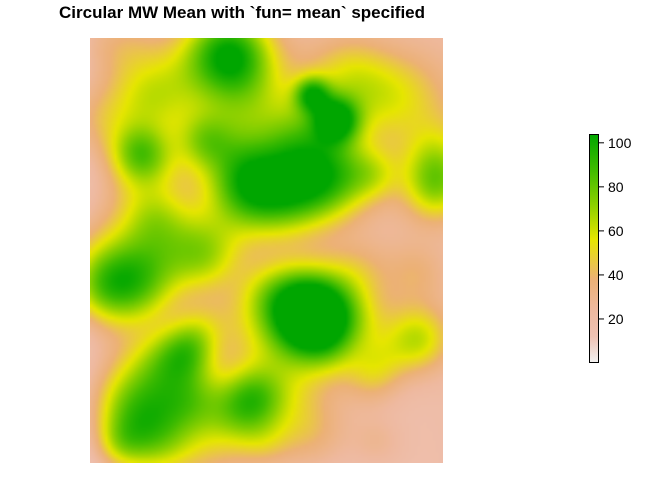 This screenshot has height=480, width=672. I want to click on colorbar-tick-label-100: 100, so click(620, 143).